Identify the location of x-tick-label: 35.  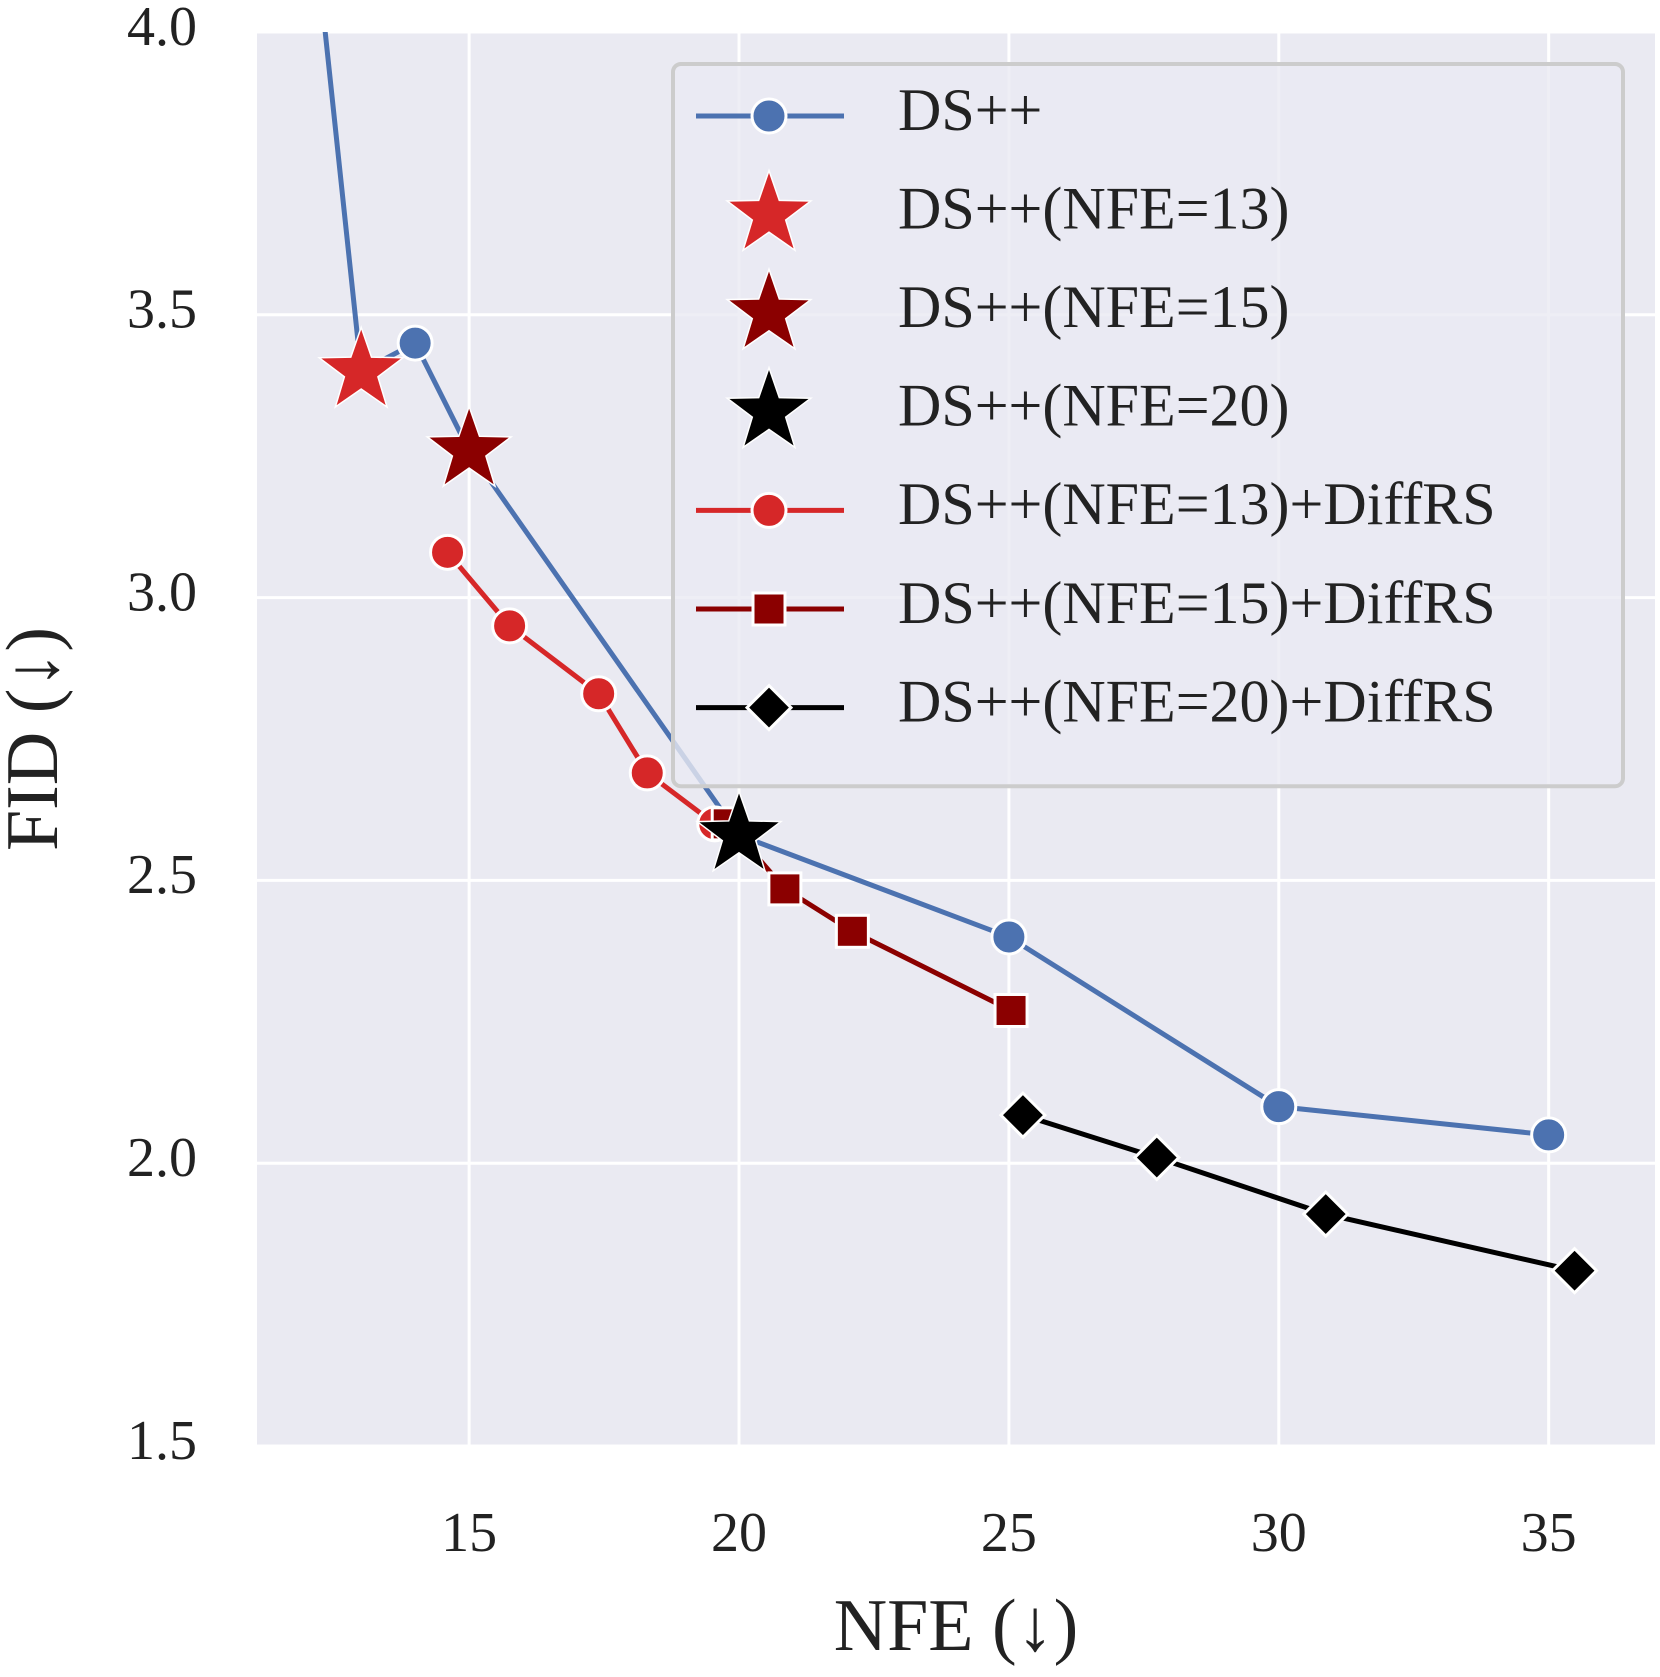
(1549, 1533).